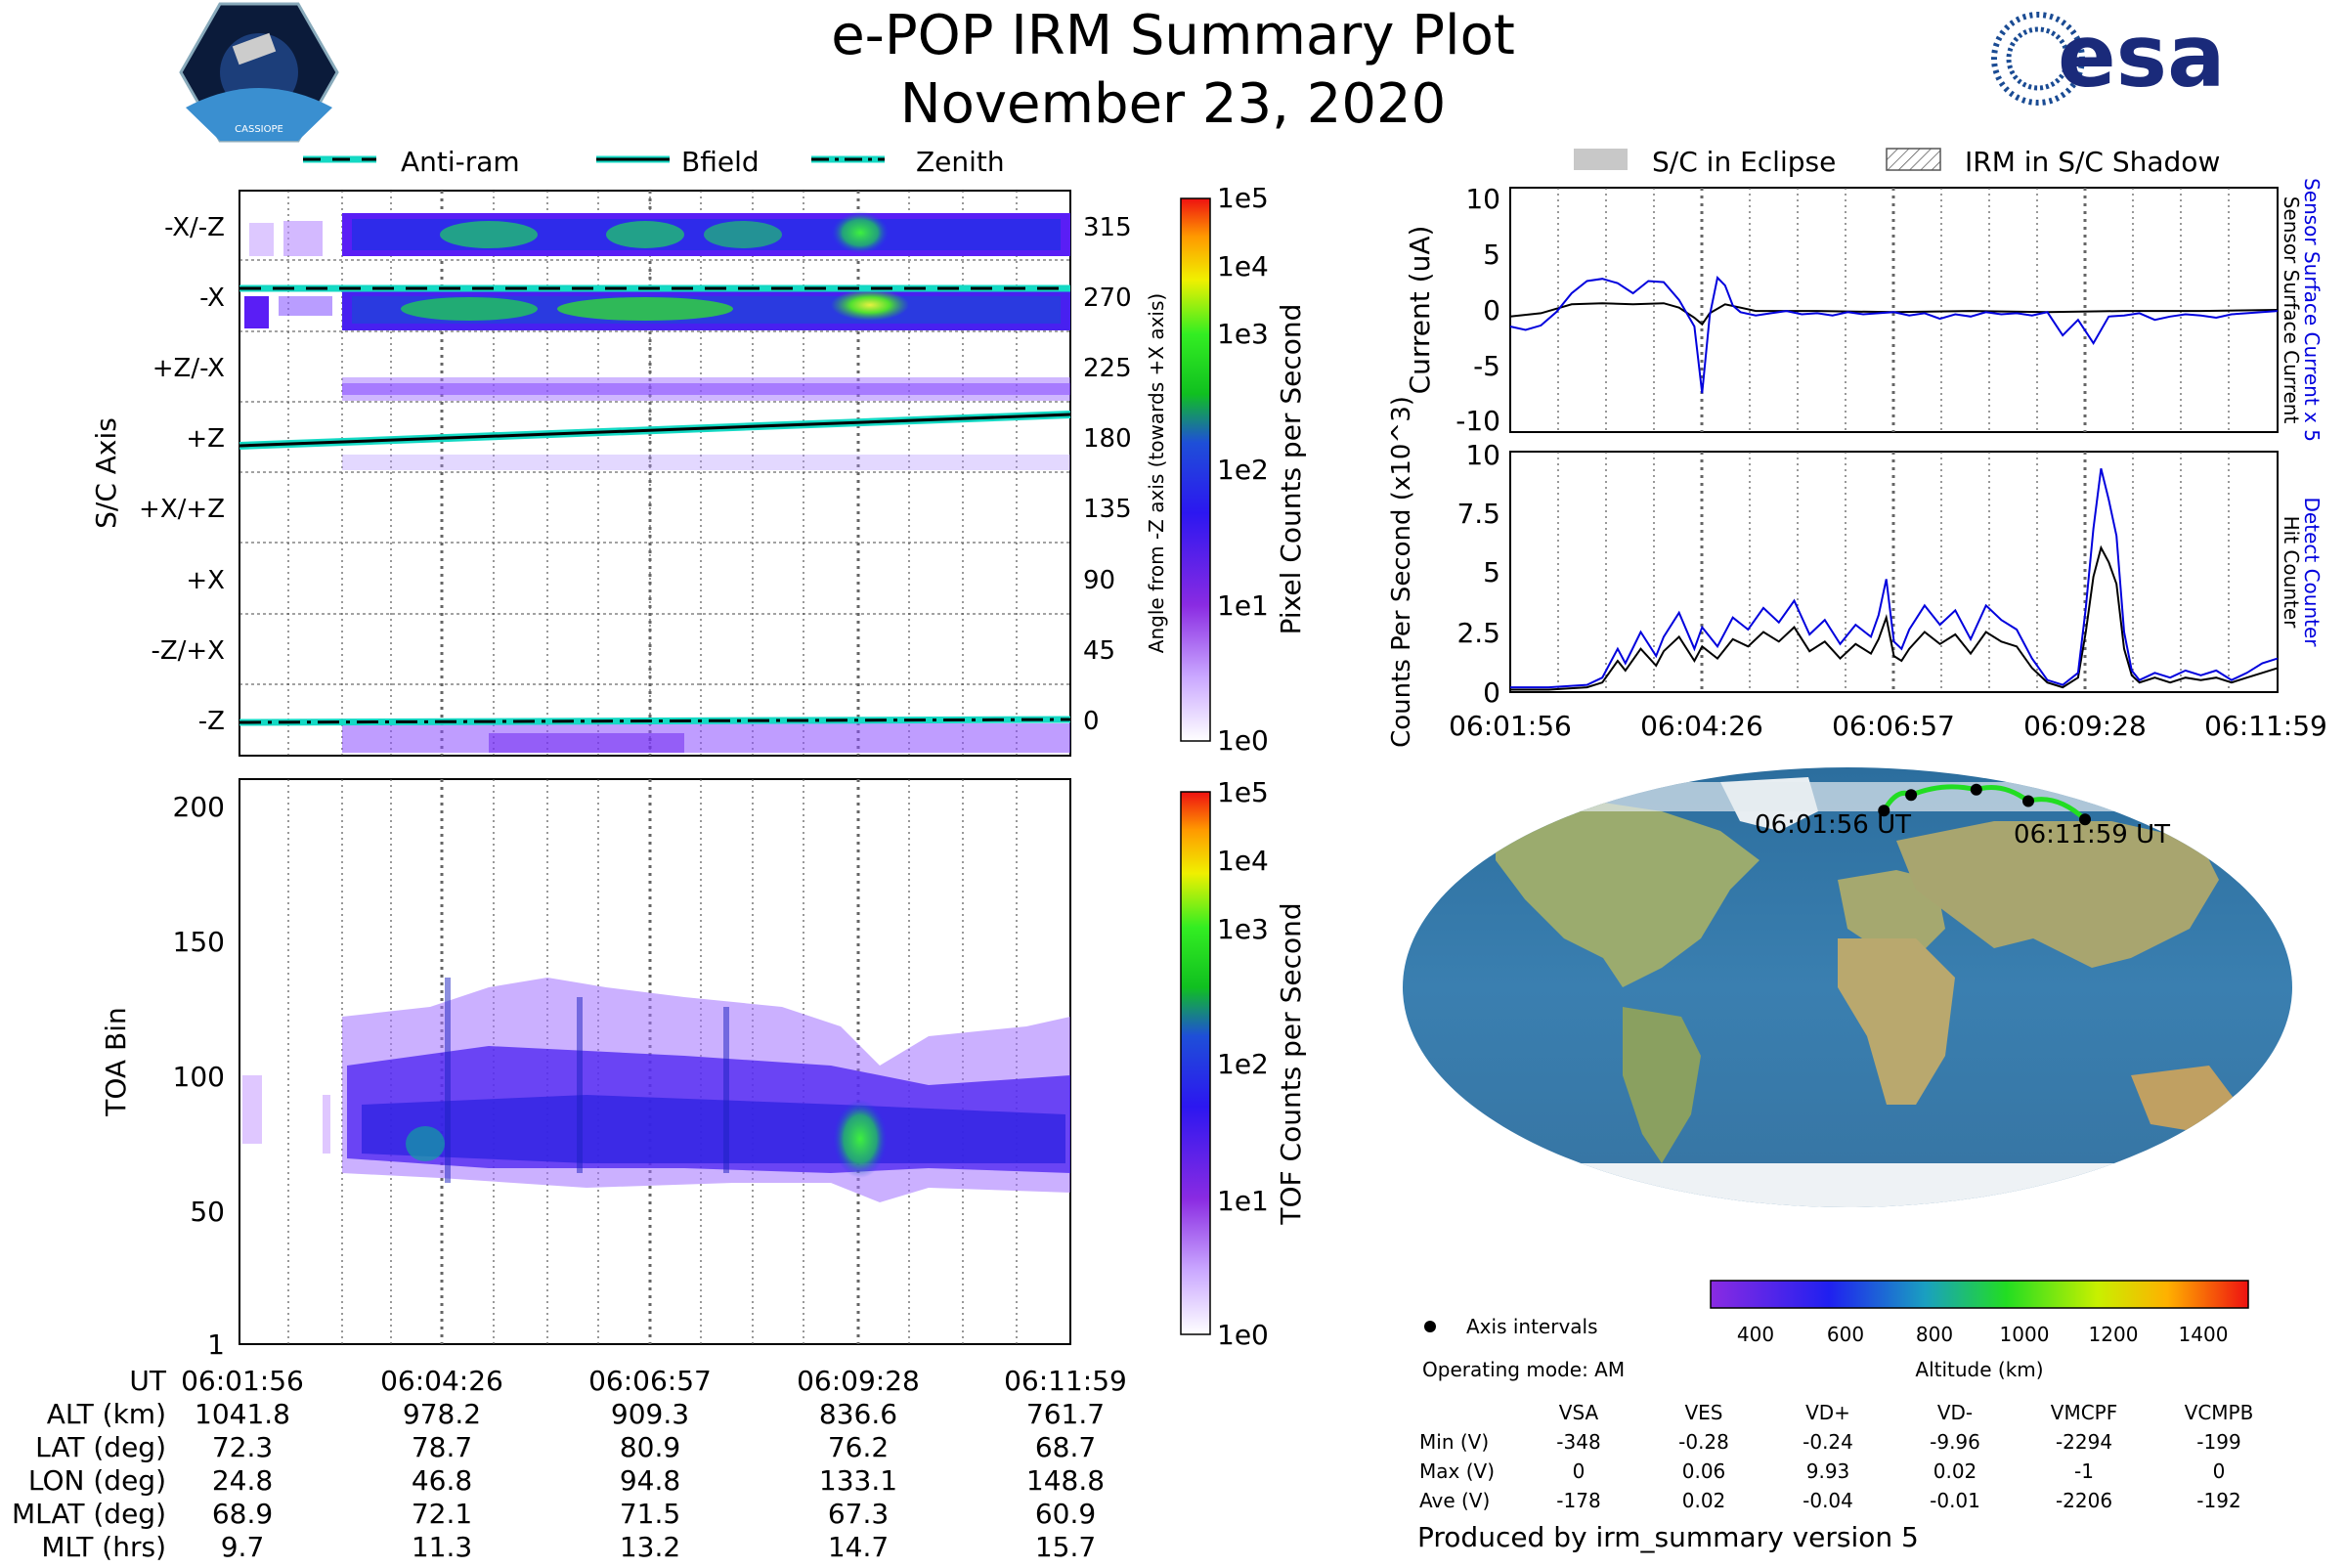  What do you see at coordinates (205, 439) in the screenshot?
I see `sc-axis-category: +Z` at bounding box center [205, 439].